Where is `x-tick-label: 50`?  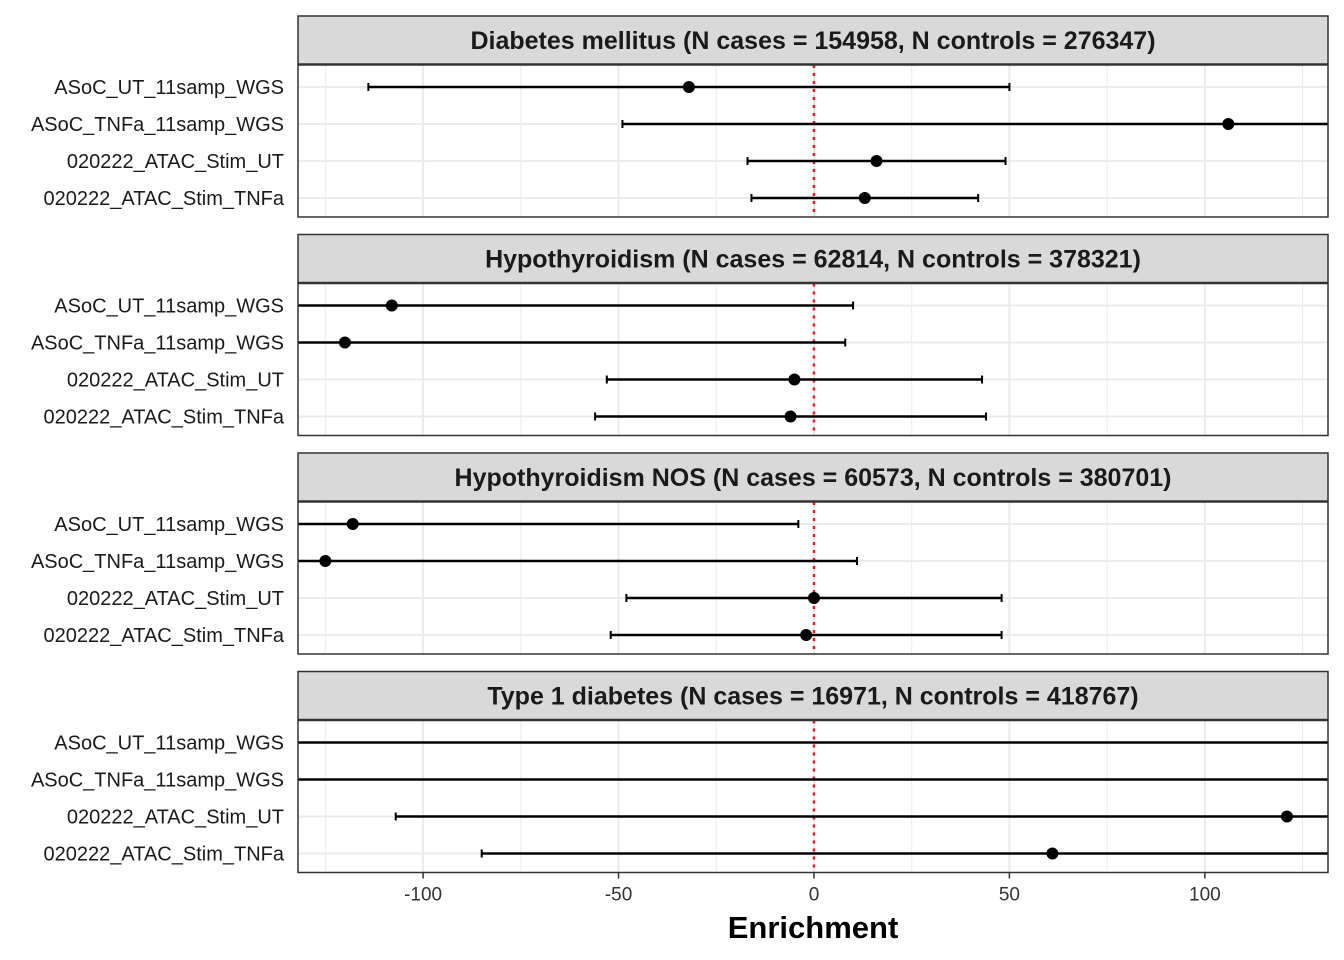
x-tick-label: 50 is located at coordinates (1009, 895).